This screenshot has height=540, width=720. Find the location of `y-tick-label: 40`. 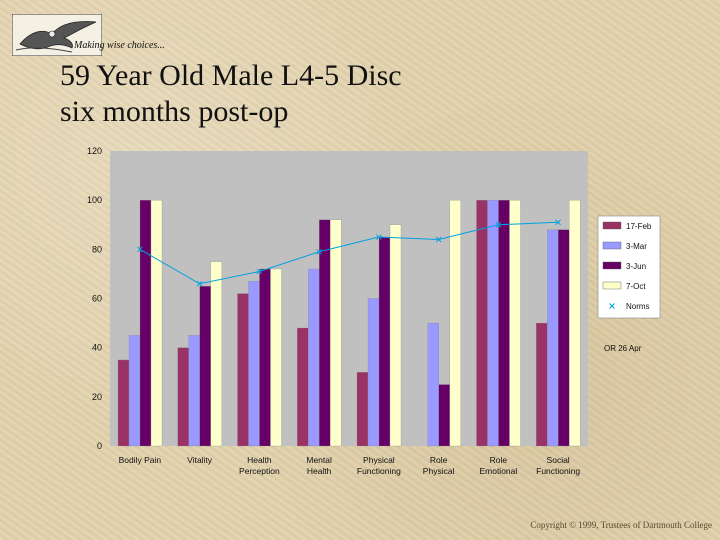

y-tick-label: 40 is located at coordinates (97, 348).